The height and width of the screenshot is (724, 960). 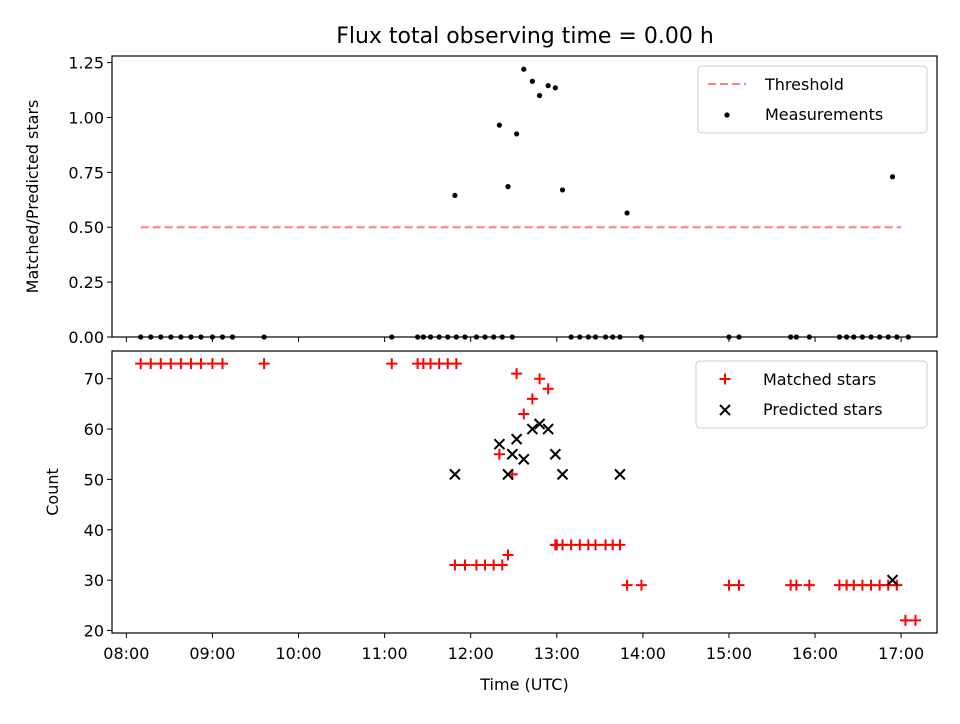 What do you see at coordinates (126, 653) in the screenshot?
I see `x-tick-label: 08:00` at bounding box center [126, 653].